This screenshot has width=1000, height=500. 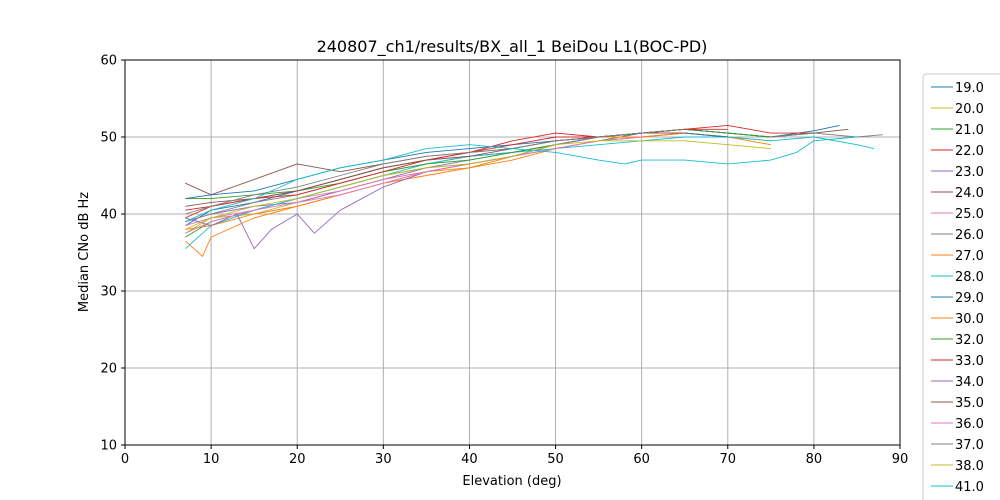 I want to click on x-tick-label: 10, so click(x=211, y=459).